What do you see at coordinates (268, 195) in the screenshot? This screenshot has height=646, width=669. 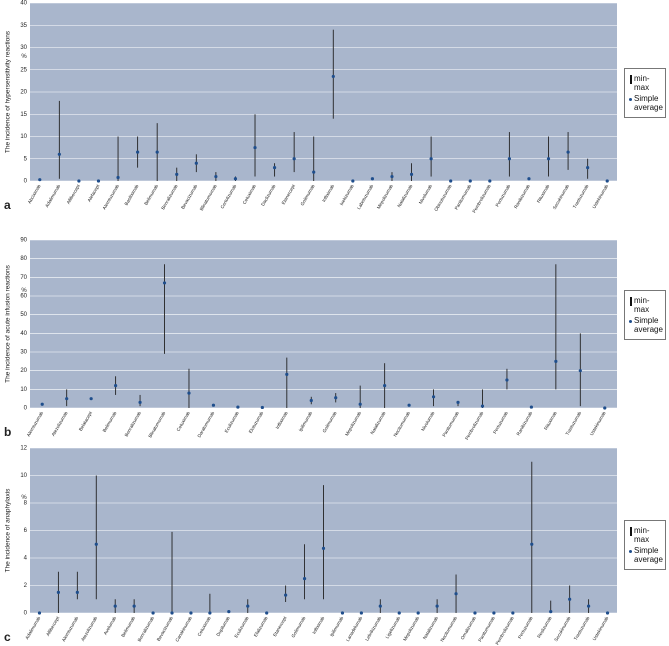 I see `x-tick-label: Daclizumab` at bounding box center [268, 195].